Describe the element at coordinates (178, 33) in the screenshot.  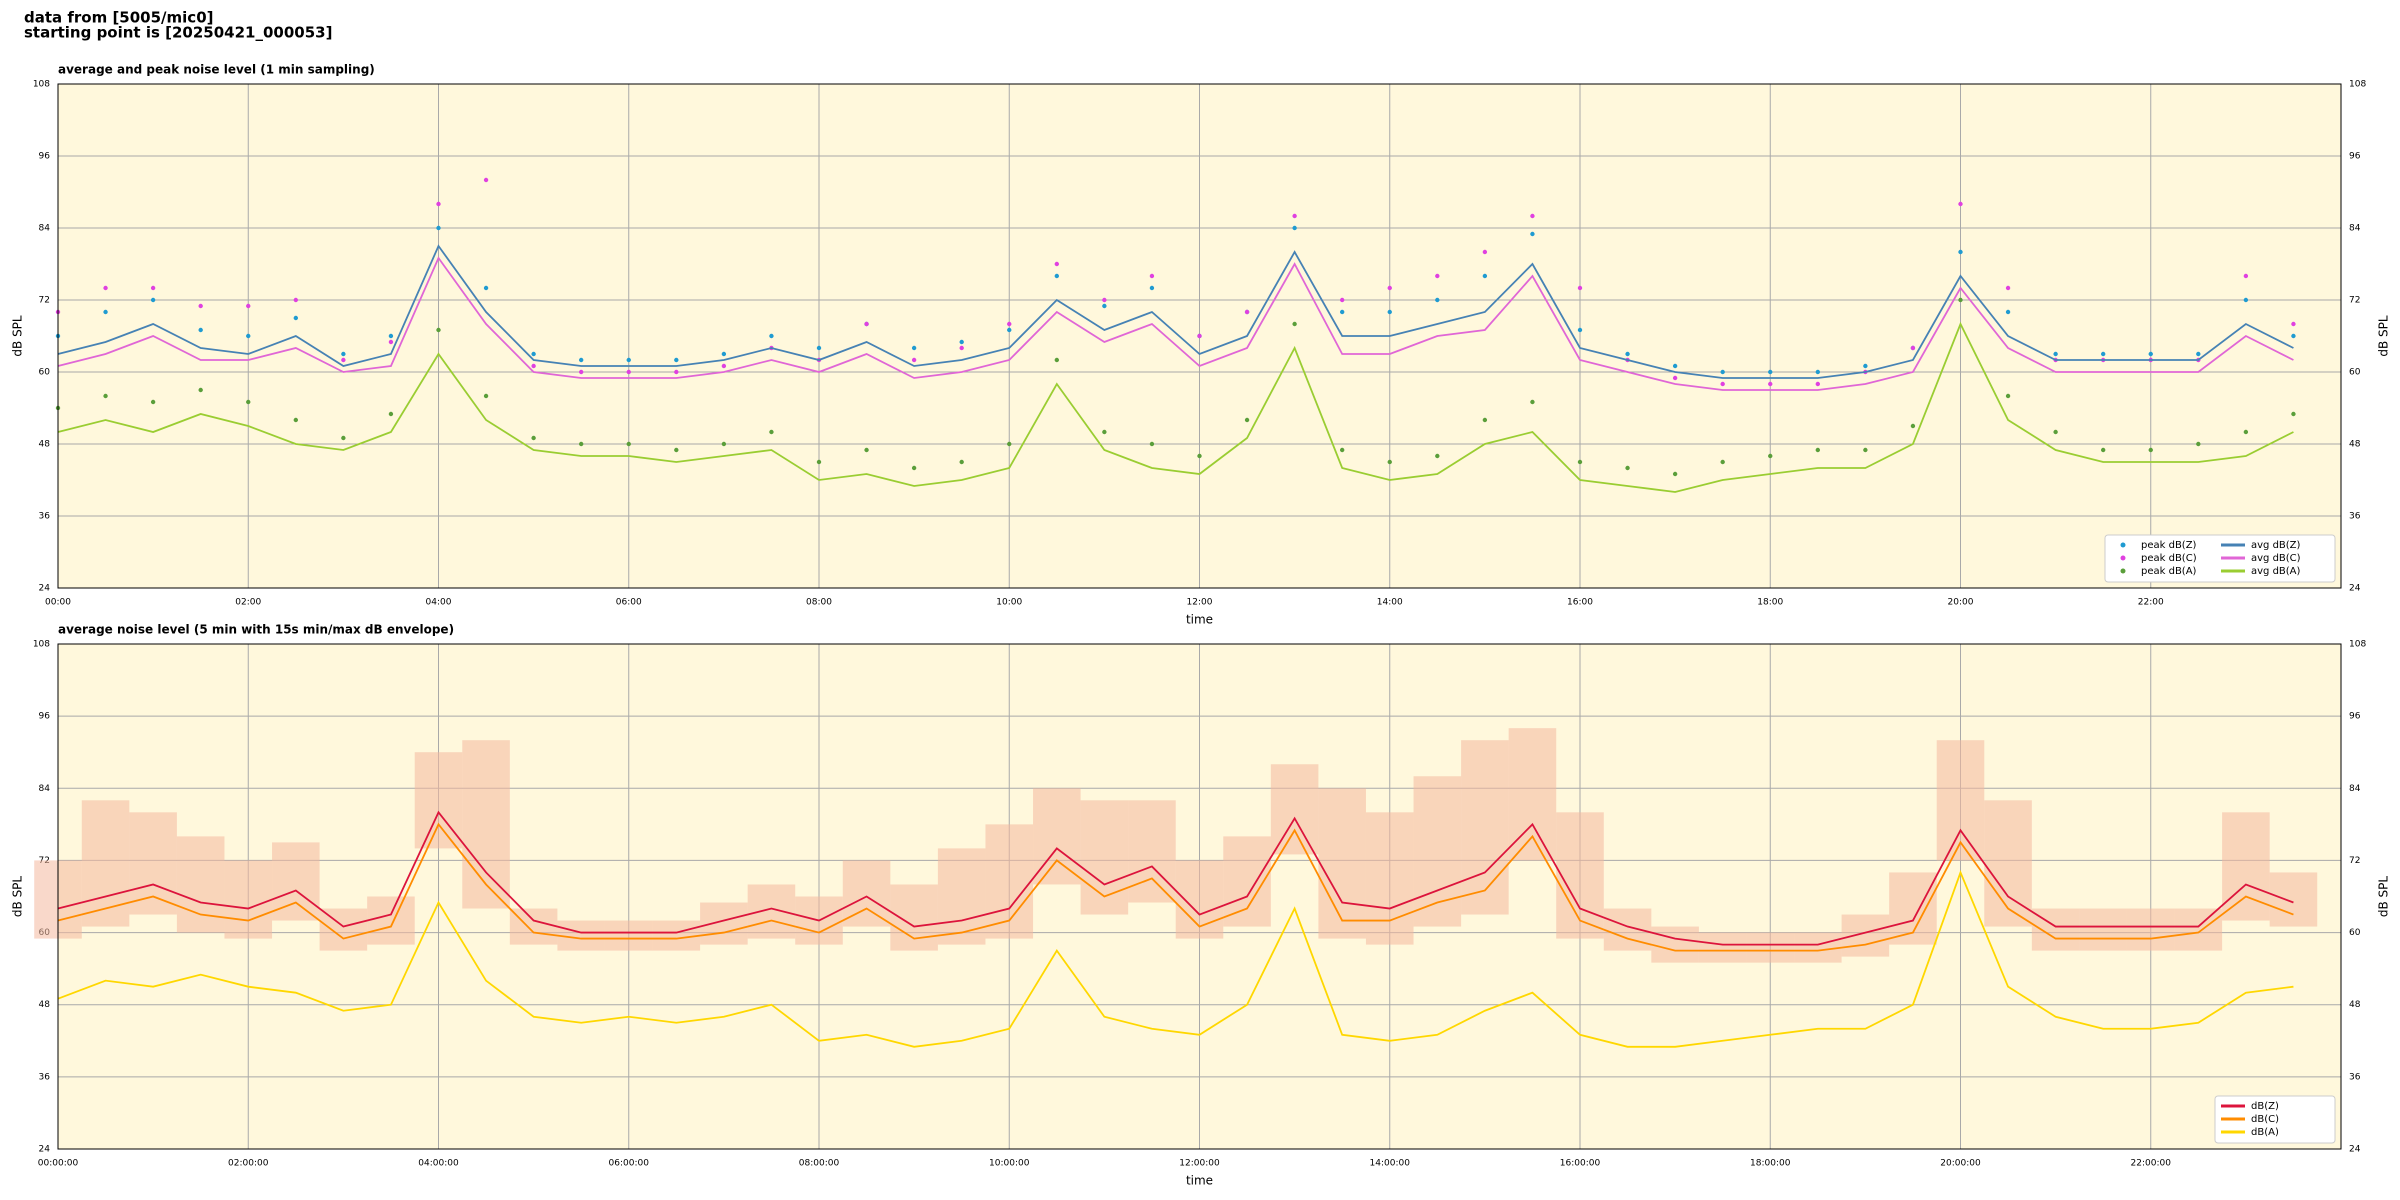
I see `start-title: starting point is [20250421_000053]` at that location.